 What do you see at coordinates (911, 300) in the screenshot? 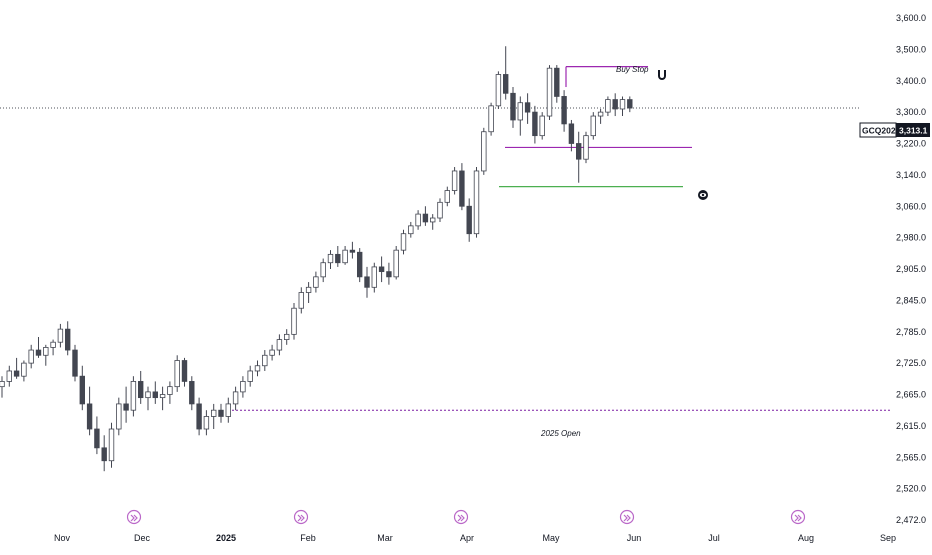
I see `y-tick-label: 2,845.0` at bounding box center [911, 300].